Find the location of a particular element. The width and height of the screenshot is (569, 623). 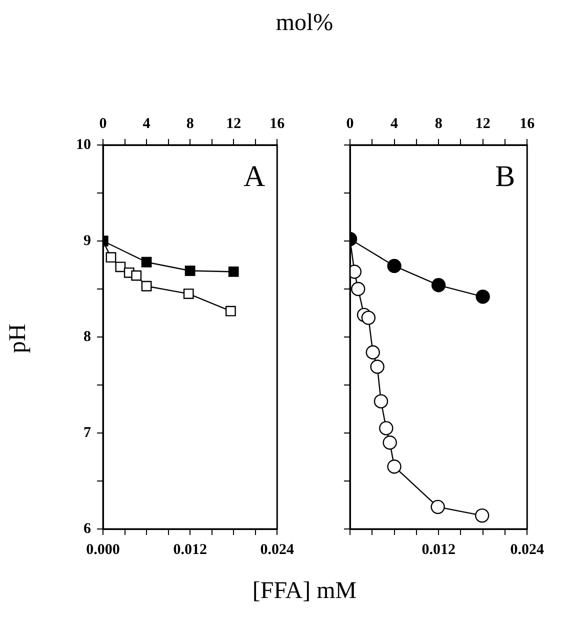

y-tick-label: 6 is located at coordinates (88, 528).